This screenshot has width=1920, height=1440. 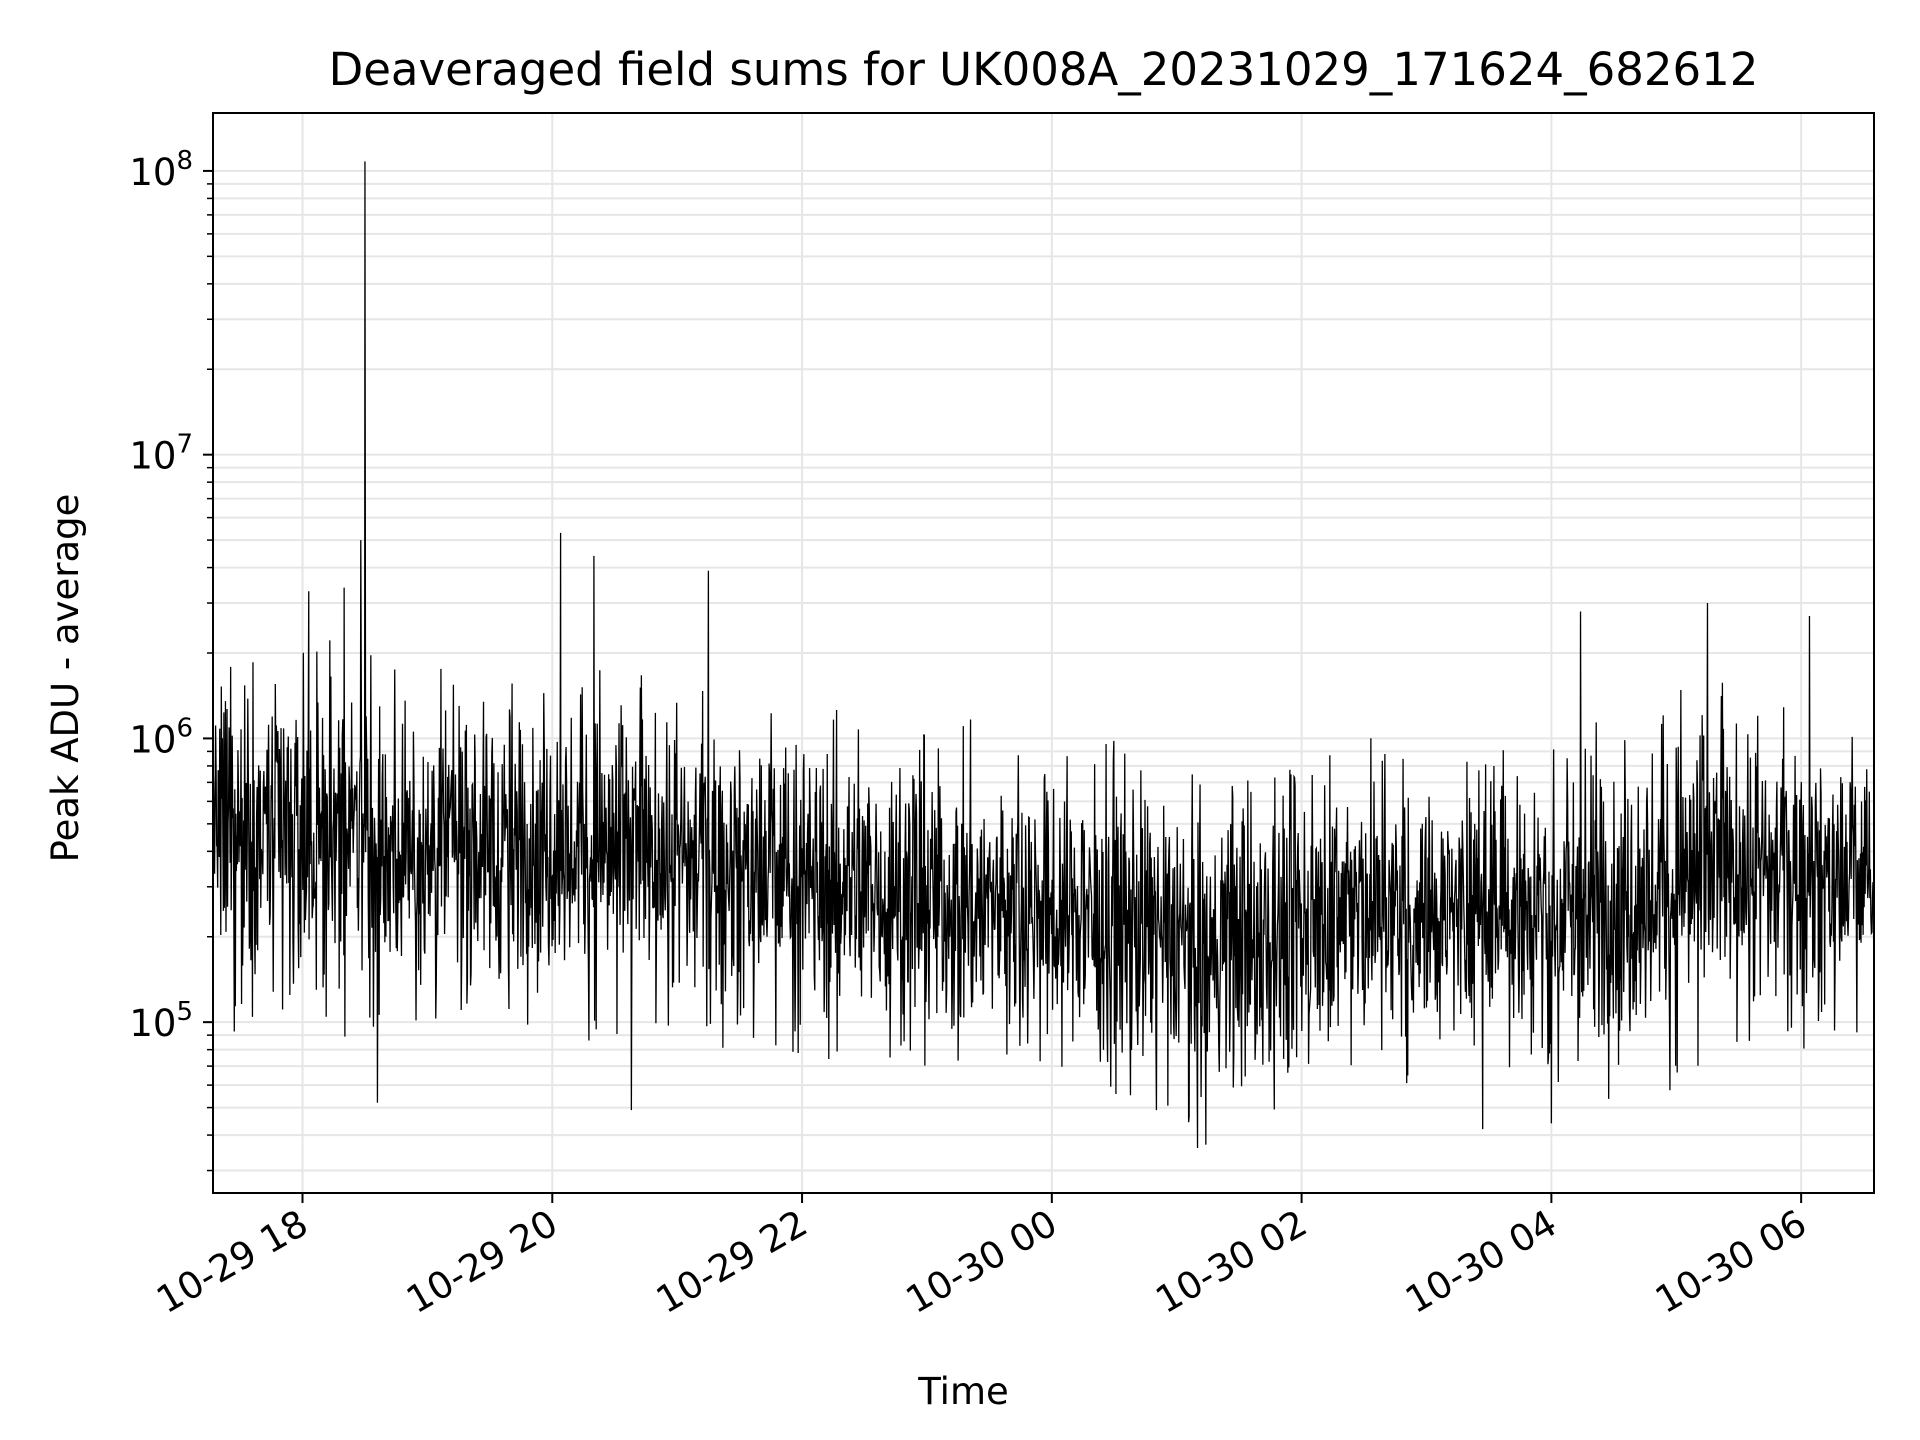 I want to click on y-tick-label: 106, so click(x=161, y=737).